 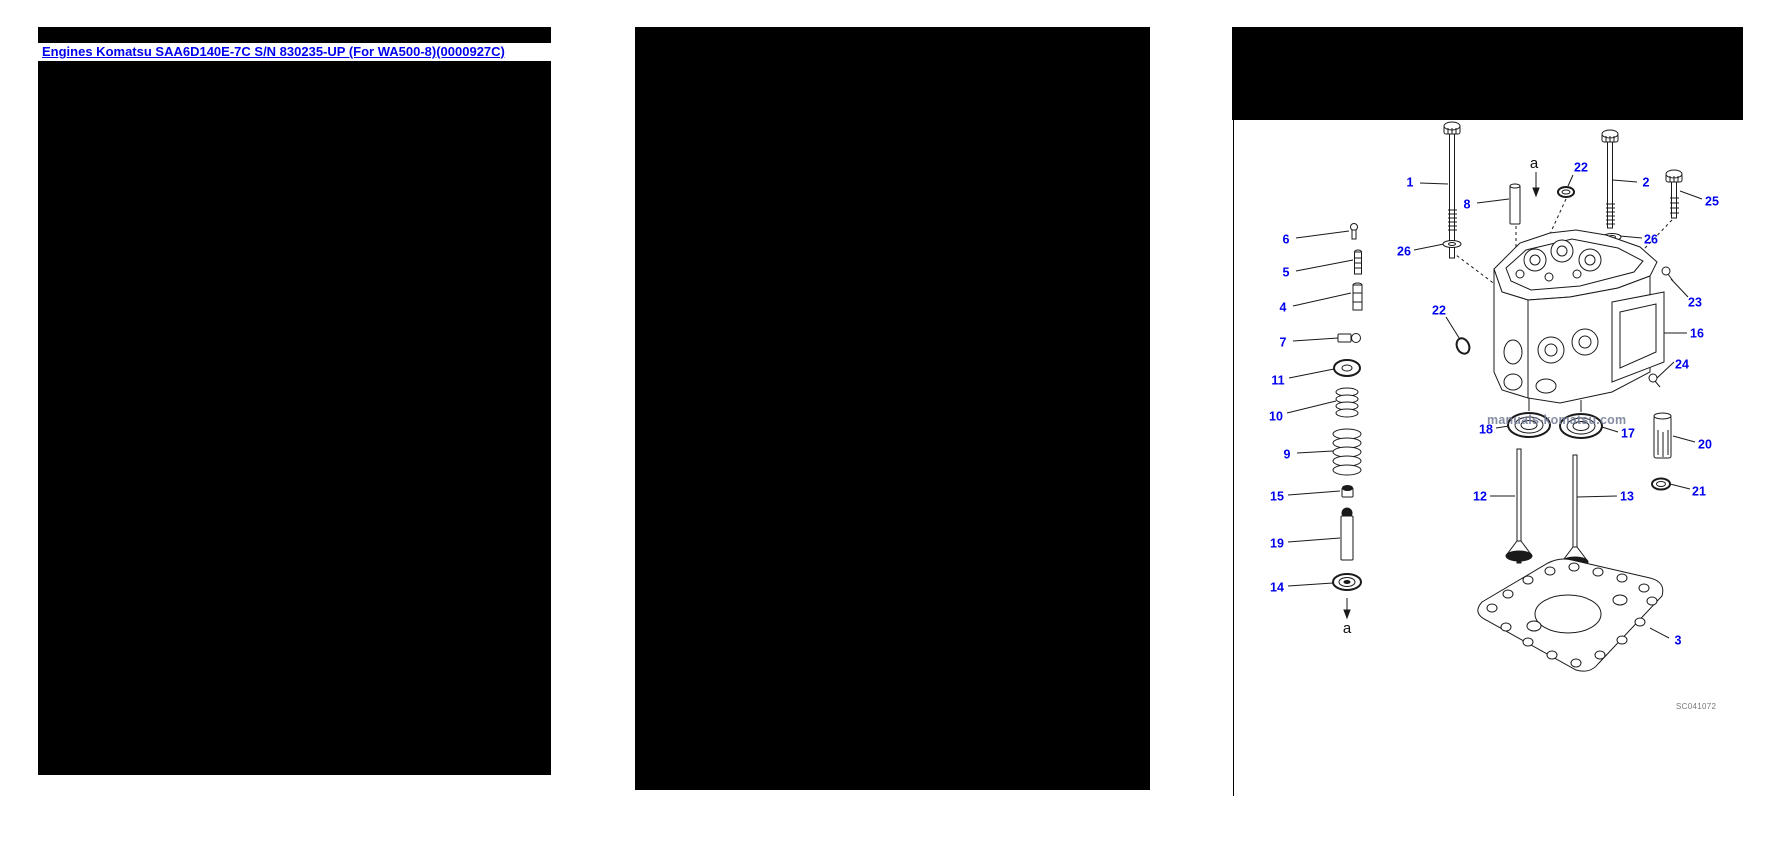 I want to click on callout-6: 6, so click(x=1286, y=239).